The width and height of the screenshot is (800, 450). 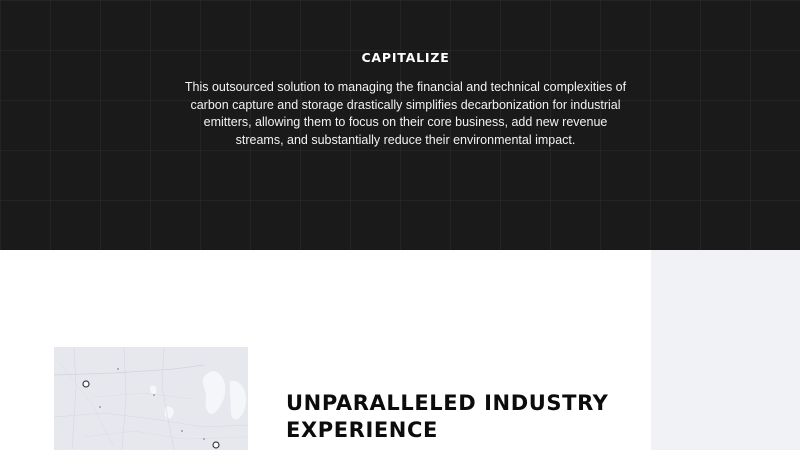 I want to click on side-panel, so click(x=725, y=350).